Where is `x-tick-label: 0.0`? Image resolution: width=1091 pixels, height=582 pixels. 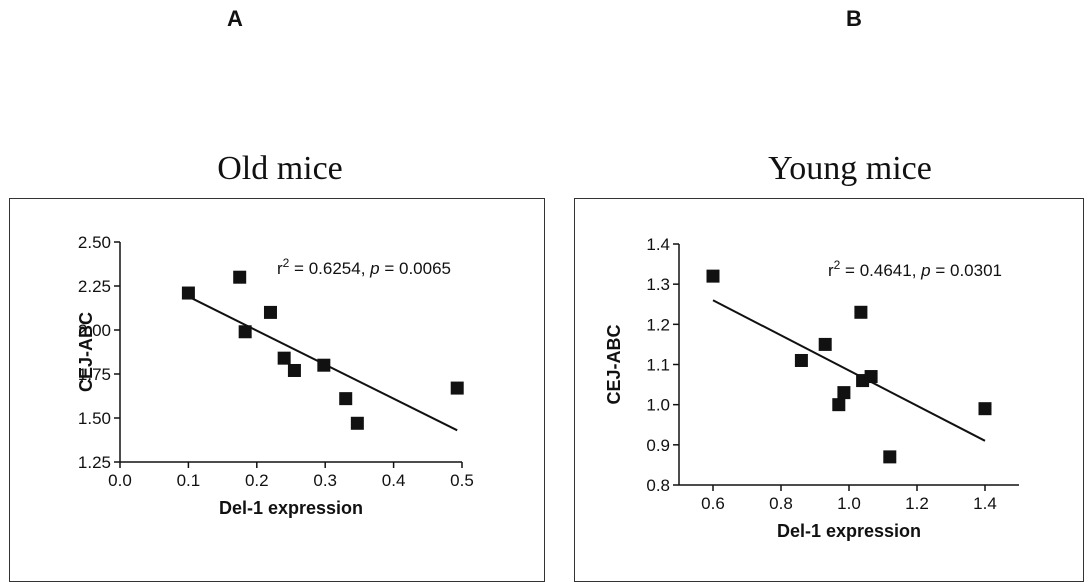 x-tick-label: 0.0 is located at coordinates (120, 480).